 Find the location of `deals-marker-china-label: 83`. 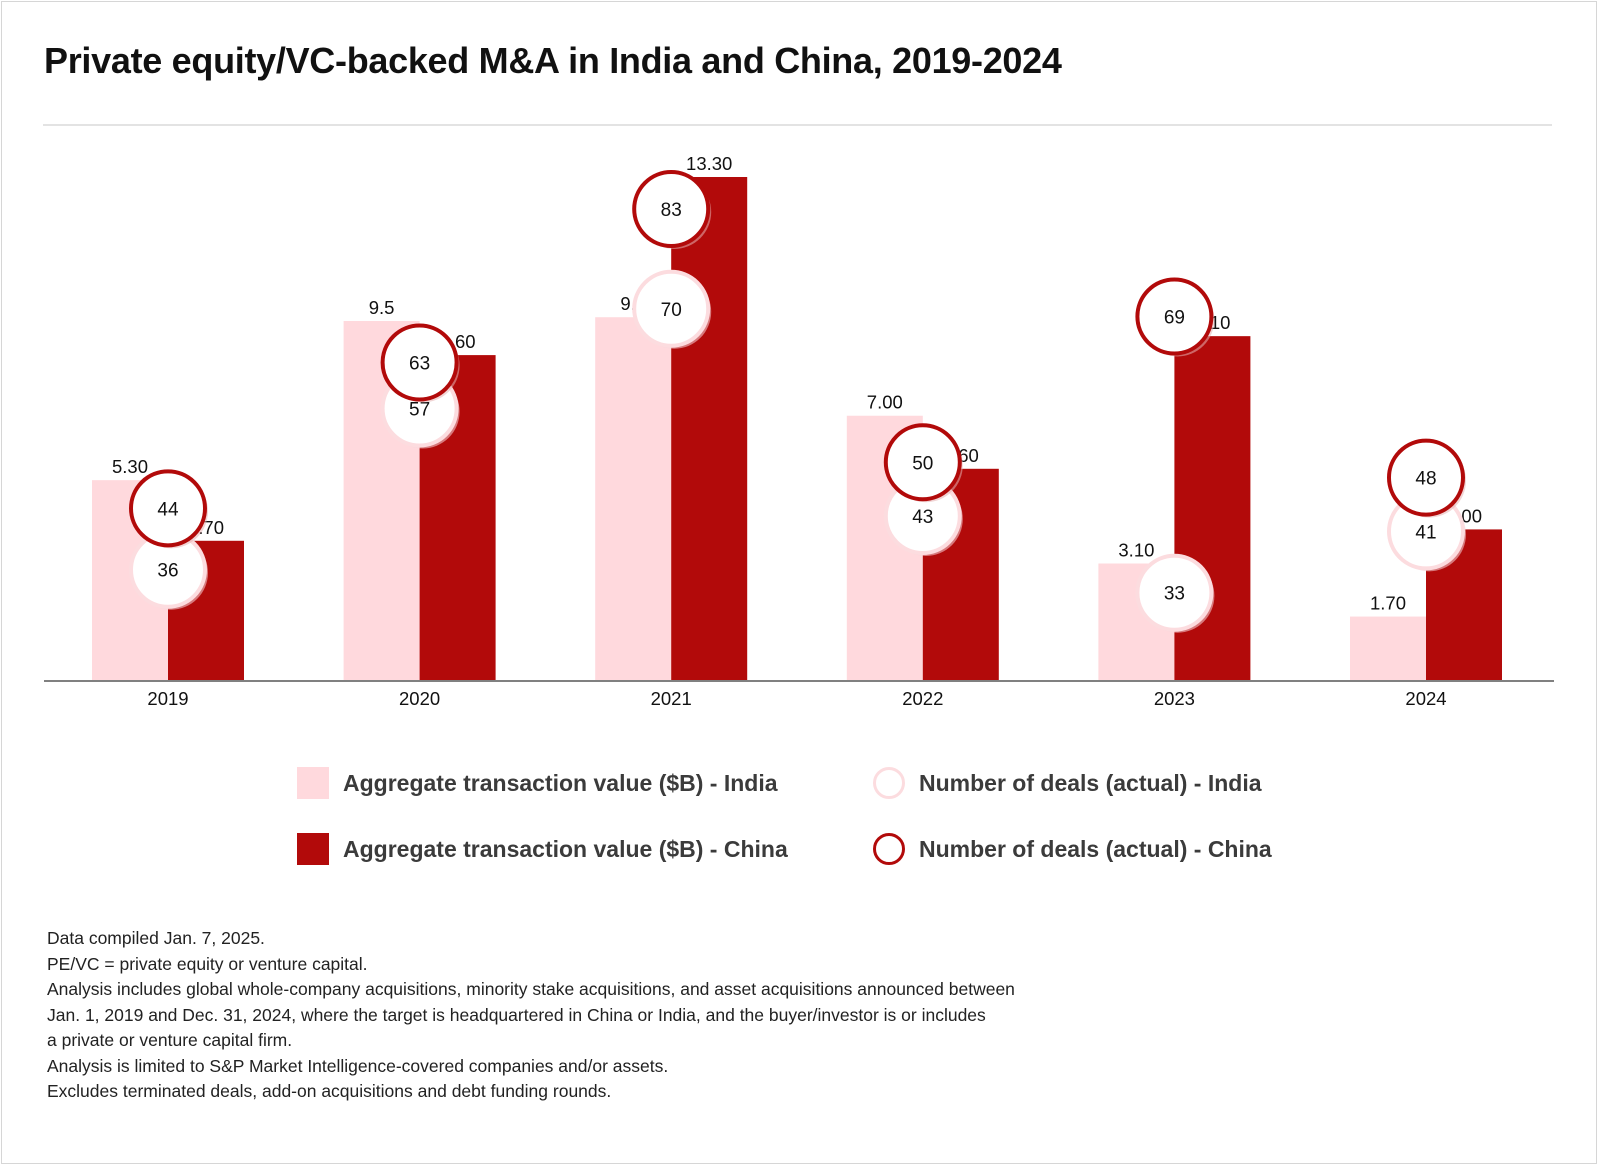

deals-marker-china-label: 83 is located at coordinates (671, 210).